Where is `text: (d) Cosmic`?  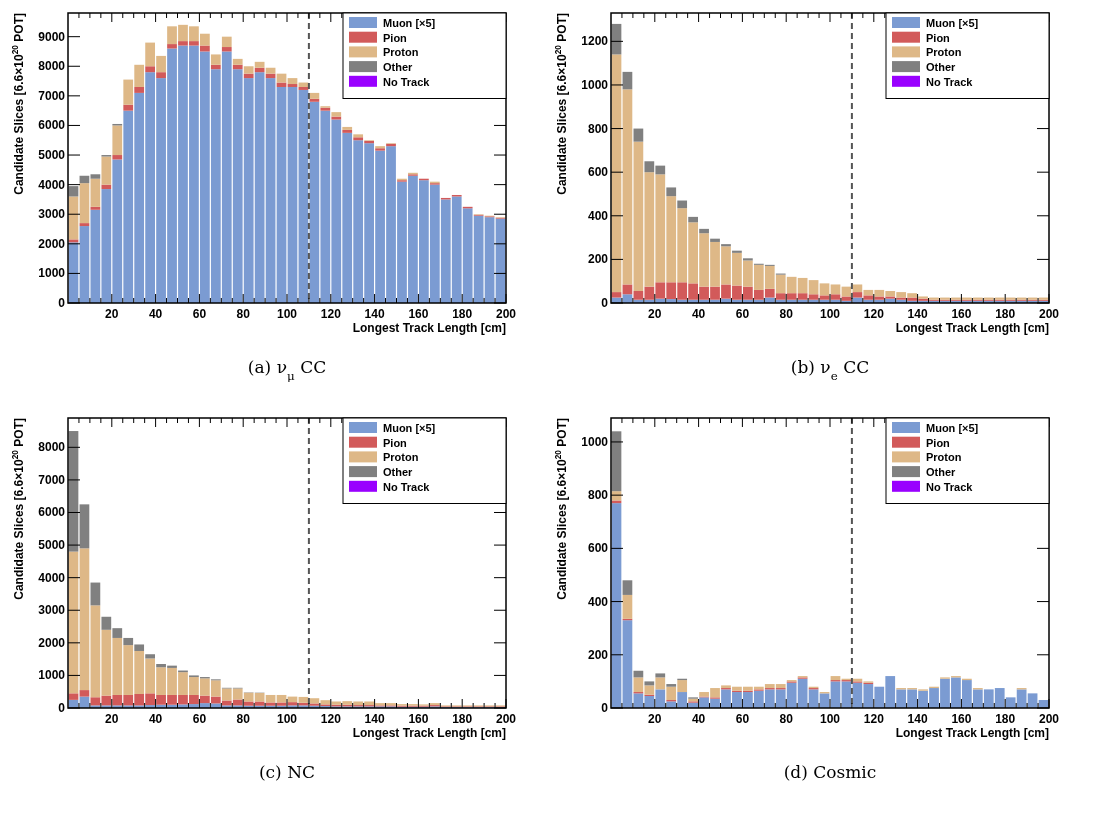 text: (d) Cosmic is located at coordinates (830, 772).